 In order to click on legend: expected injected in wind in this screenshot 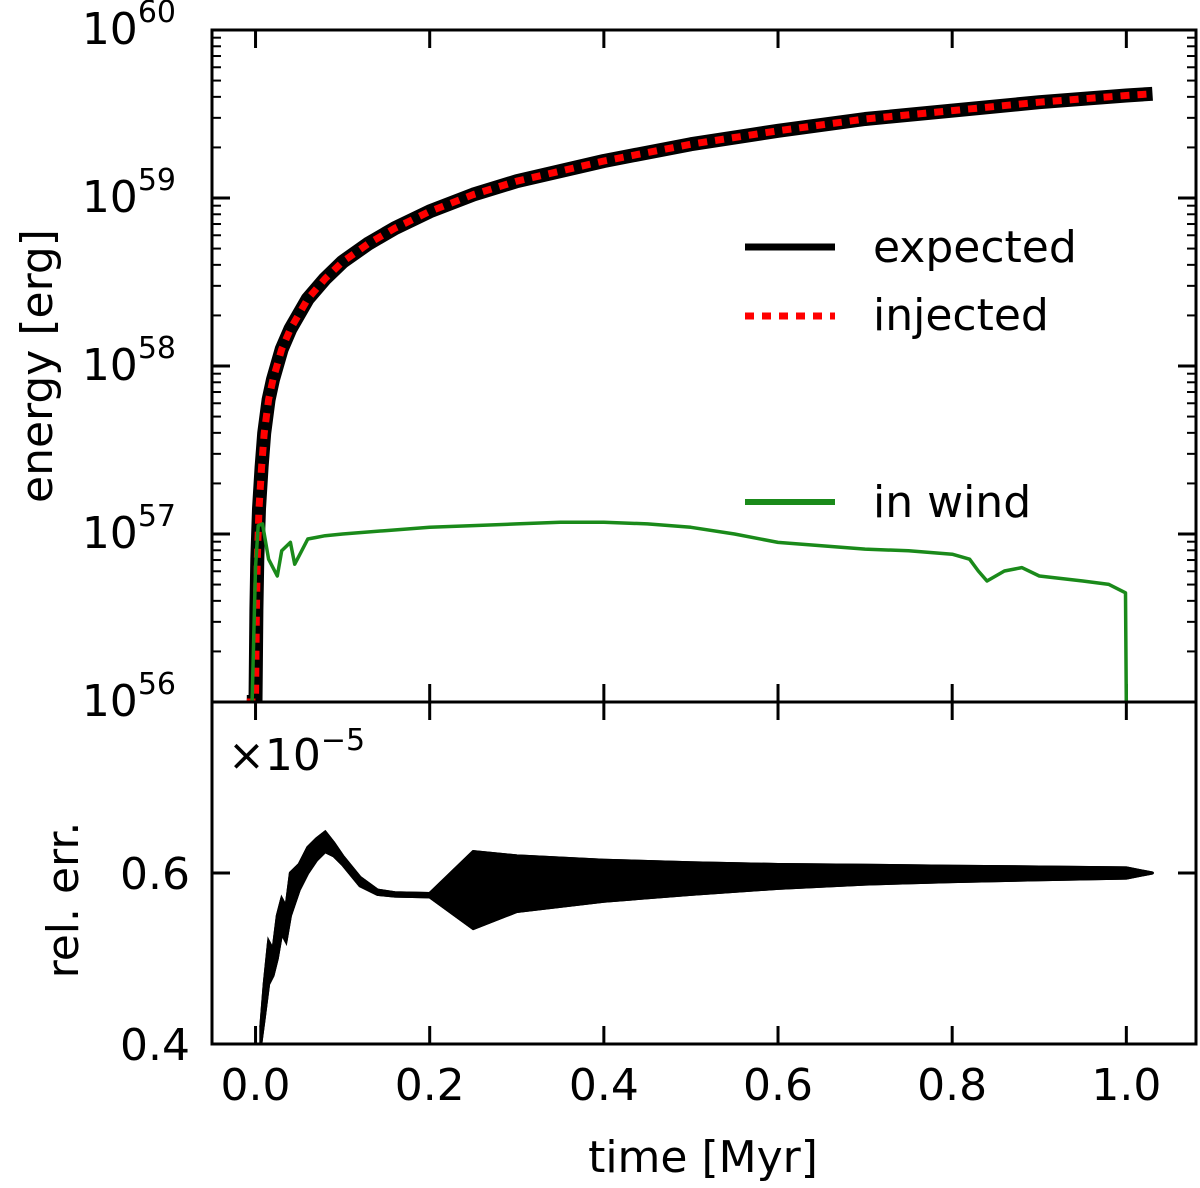, I will do `click(911, 375)`.